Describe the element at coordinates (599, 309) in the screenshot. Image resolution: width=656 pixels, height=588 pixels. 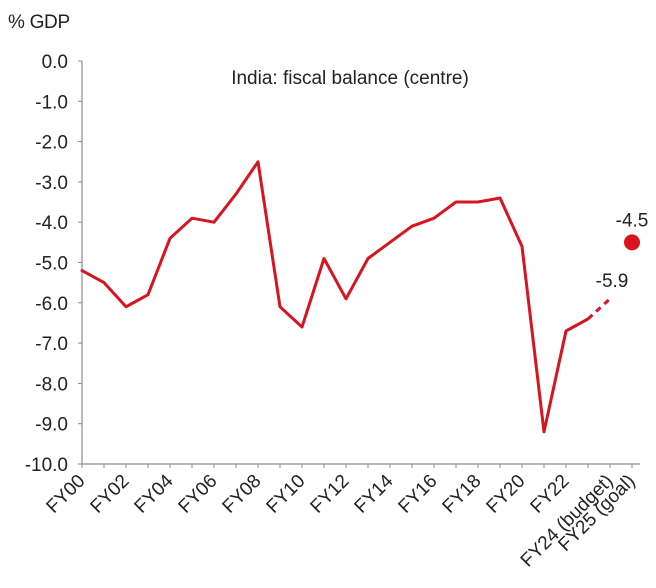
I see `series-line-dashed-budget` at that location.